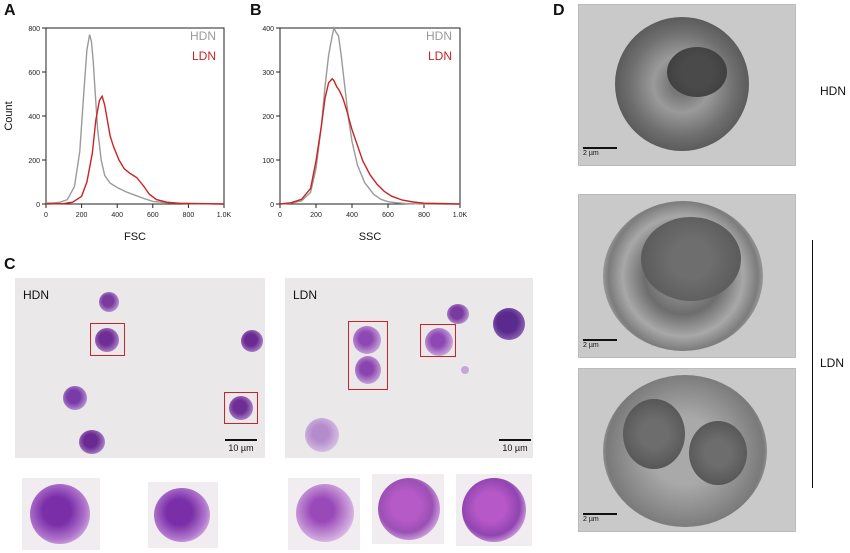 Image resolution: width=850 pixels, height=553 pixels. Describe the element at coordinates (135, 237) in the screenshot. I see `x-axis-label: FSC` at that location.